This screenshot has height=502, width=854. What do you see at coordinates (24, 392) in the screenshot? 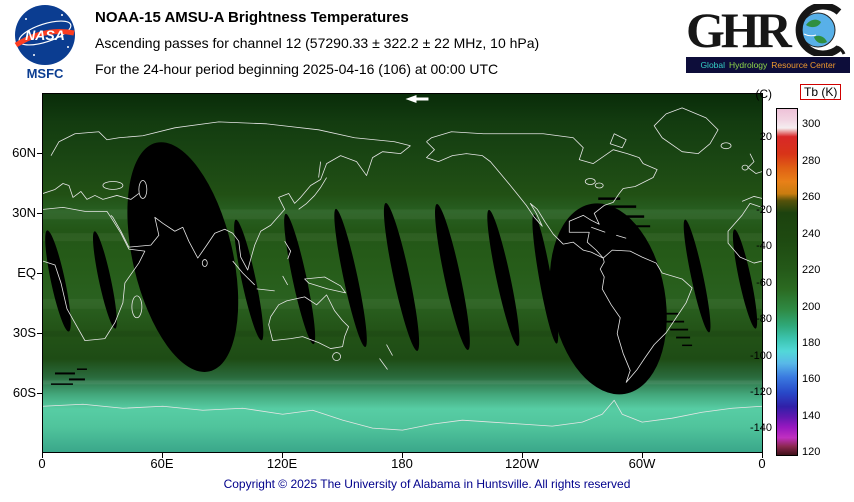
I see `lat-label-60s: 60S` at bounding box center [24, 392].